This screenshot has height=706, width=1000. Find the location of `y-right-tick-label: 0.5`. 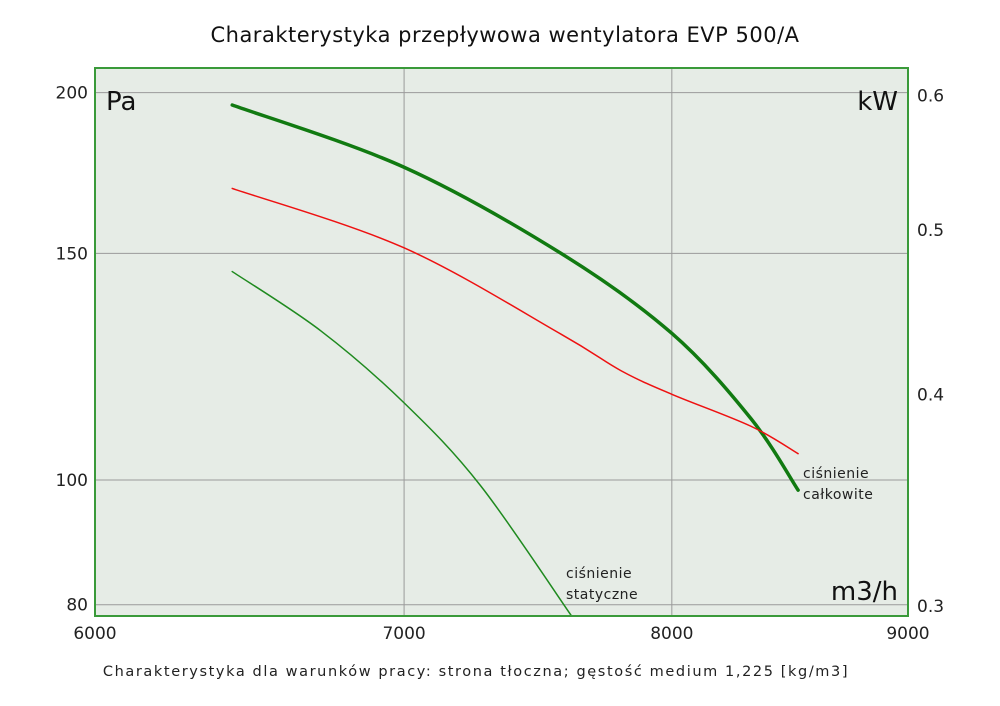

y-right-tick-label: 0.5 is located at coordinates (930, 231).